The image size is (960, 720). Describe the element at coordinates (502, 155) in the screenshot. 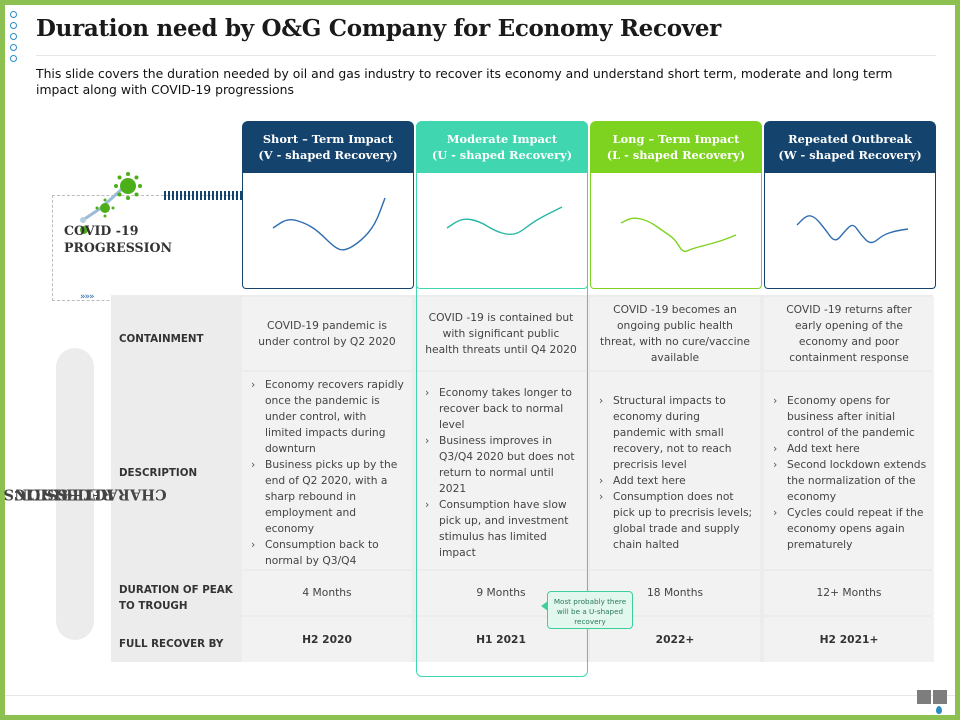

I see `column-header-subtitle: (U - shaped Recovery)` at that location.